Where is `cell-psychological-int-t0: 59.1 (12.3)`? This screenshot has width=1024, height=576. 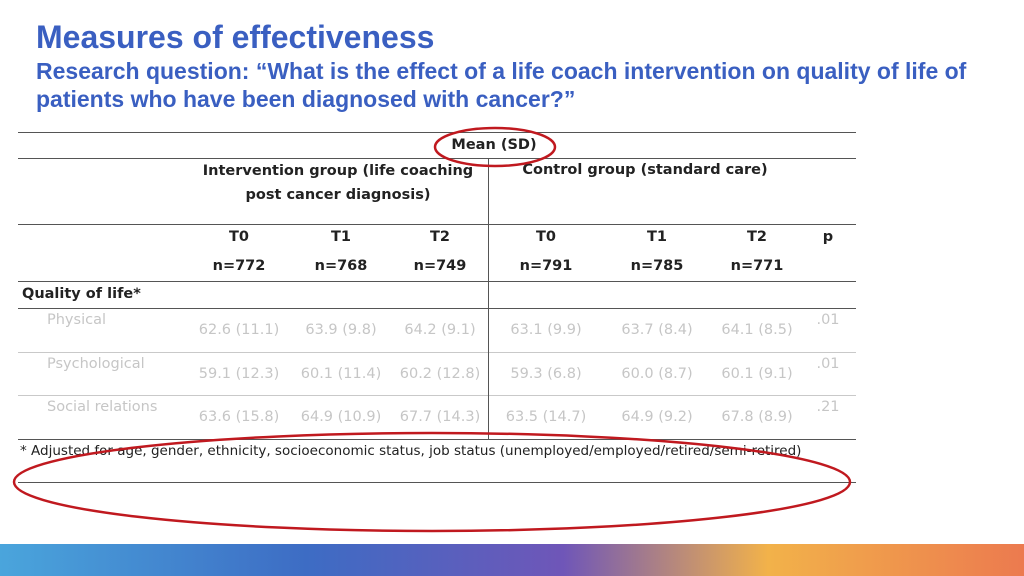
cell-psychological-int-t0: 59.1 (12.3) is located at coordinates (239, 374).